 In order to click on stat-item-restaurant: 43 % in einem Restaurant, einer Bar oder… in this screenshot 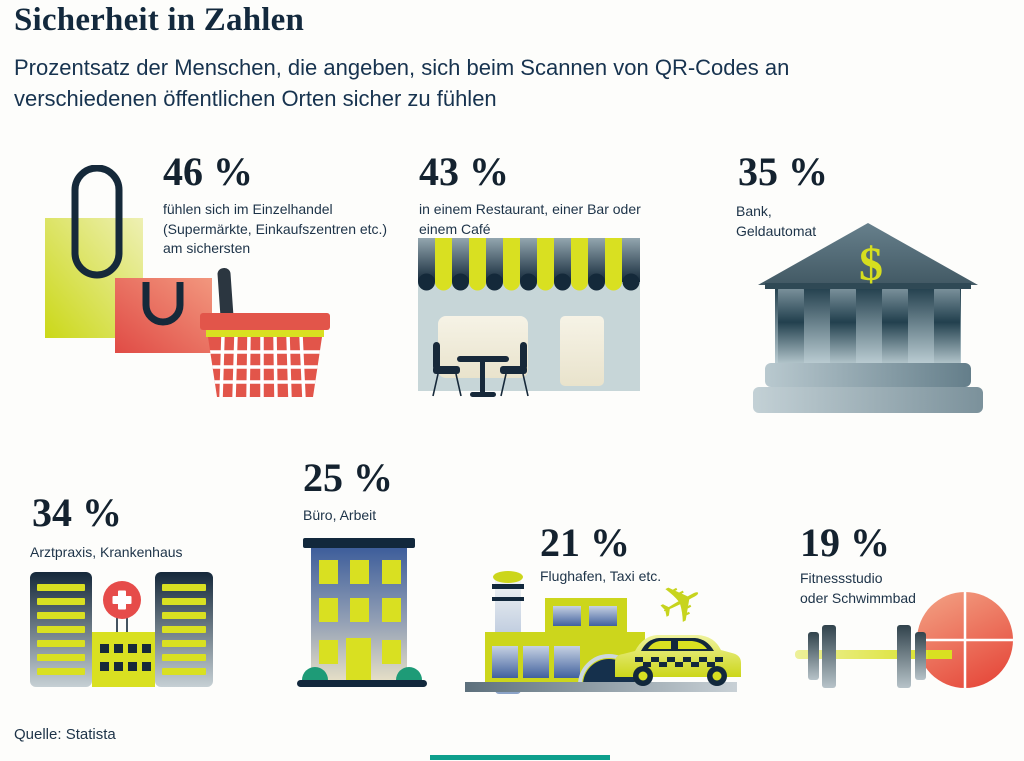, I will do `click(534, 282)`.